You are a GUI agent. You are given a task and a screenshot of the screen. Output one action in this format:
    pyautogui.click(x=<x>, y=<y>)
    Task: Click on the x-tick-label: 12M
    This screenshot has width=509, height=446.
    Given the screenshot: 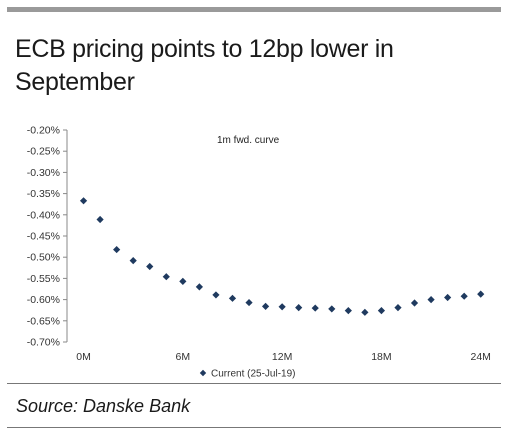 What is the action you would take?
    pyautogui.click(x=282, y=357)
    